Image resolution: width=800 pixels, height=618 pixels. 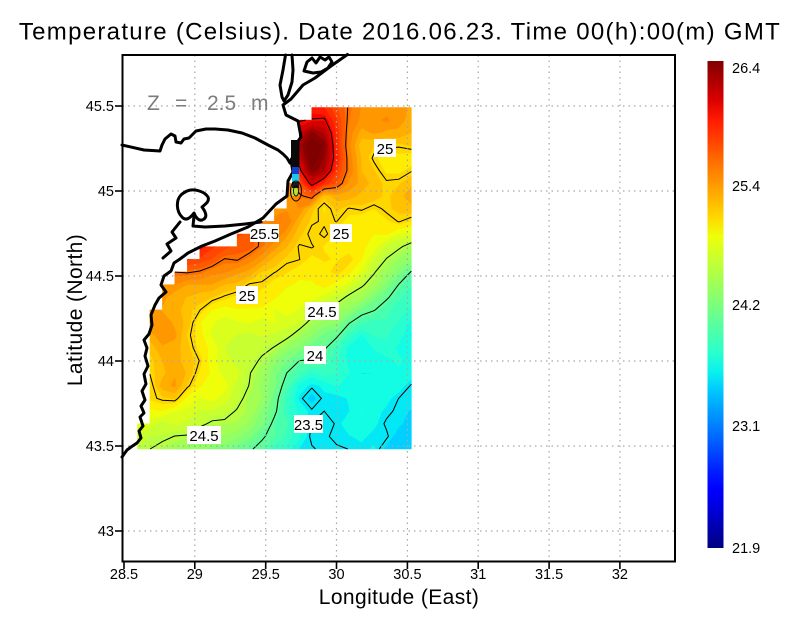 What do you see at coordinates (106, 192) in the screenshot?
I see `svg-text: 45` at bounding box center [106, 192].